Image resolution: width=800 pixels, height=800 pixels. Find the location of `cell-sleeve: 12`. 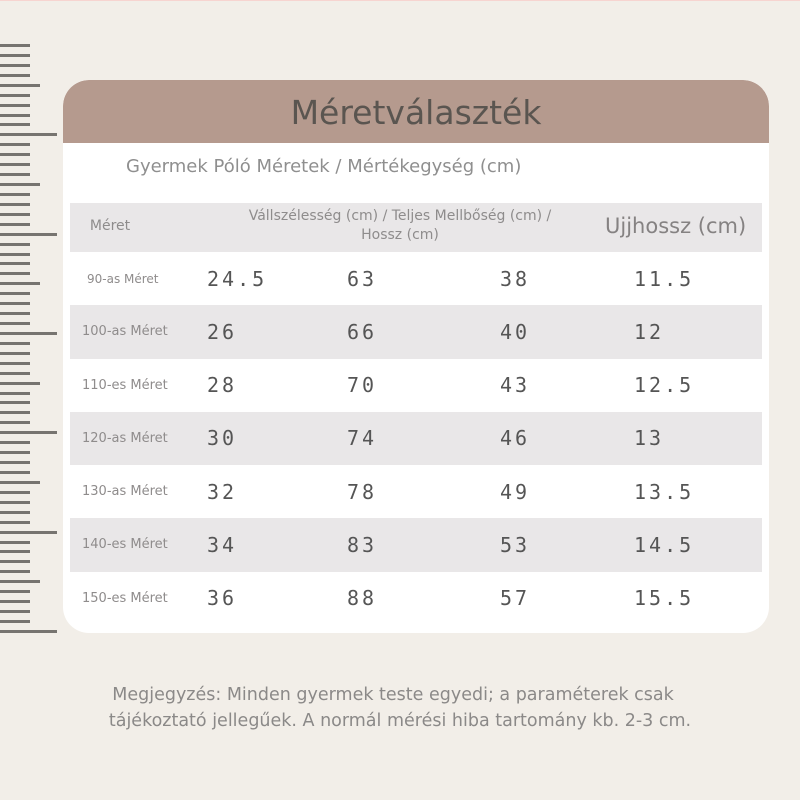

cell-sleeve: 12 is located at coordinates (649, 331).